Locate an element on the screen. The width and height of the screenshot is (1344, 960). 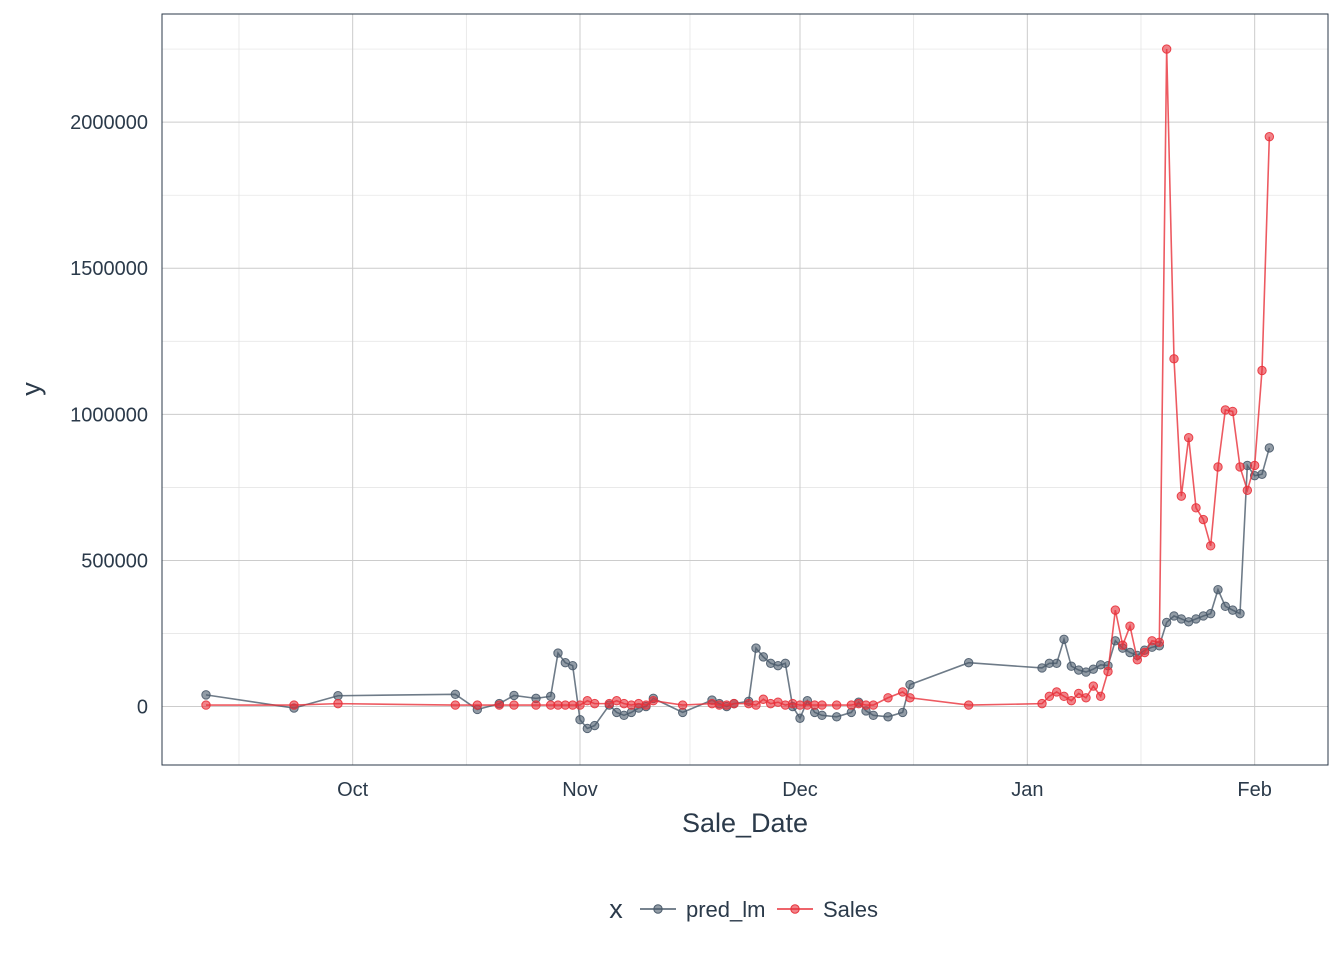
y-tick-label: 1000000 is located at coordinates (109, 415).